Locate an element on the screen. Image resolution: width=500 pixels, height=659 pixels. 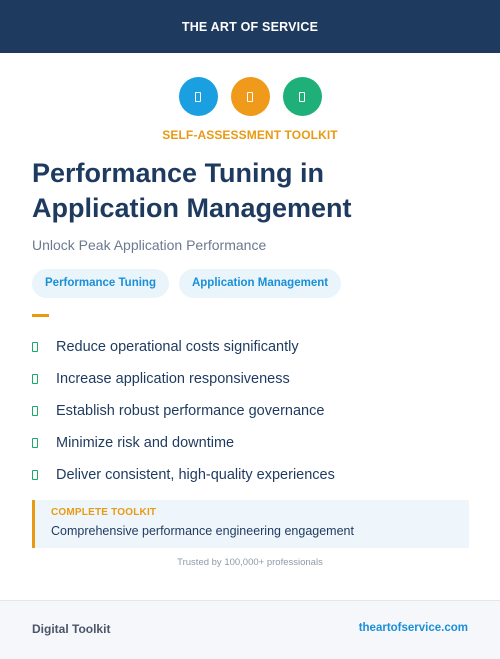
footer-label: Digital Toolkit is located at coordinates (71, 629).